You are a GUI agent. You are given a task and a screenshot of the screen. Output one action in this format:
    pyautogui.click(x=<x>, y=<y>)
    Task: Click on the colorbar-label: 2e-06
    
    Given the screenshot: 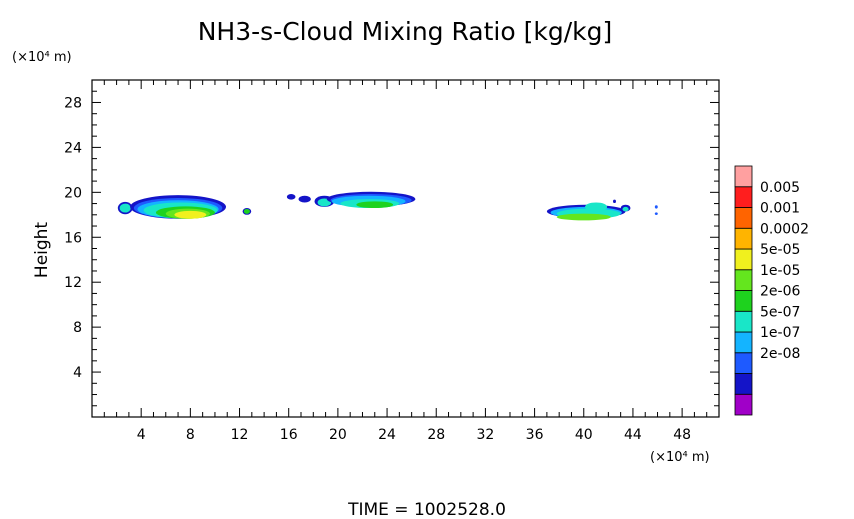 What is the action you would take?
    pyautogui.click(x=780, y=292)
    